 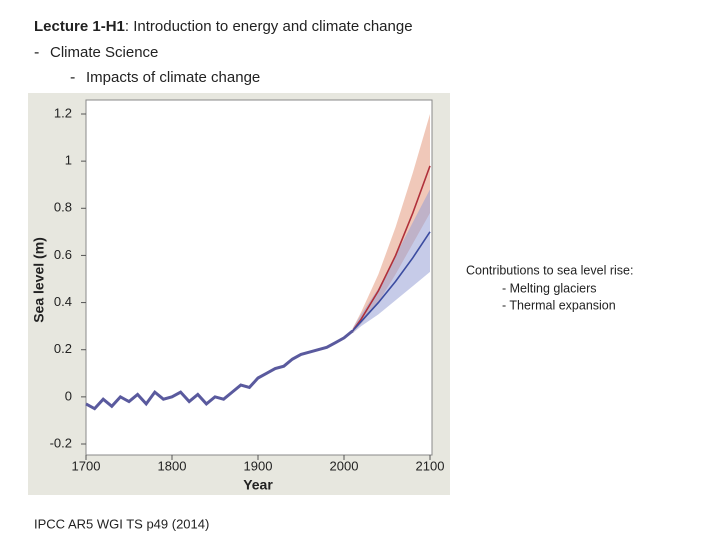 I want to click on x-tick-label: 1800, so click(x=172, y=465).